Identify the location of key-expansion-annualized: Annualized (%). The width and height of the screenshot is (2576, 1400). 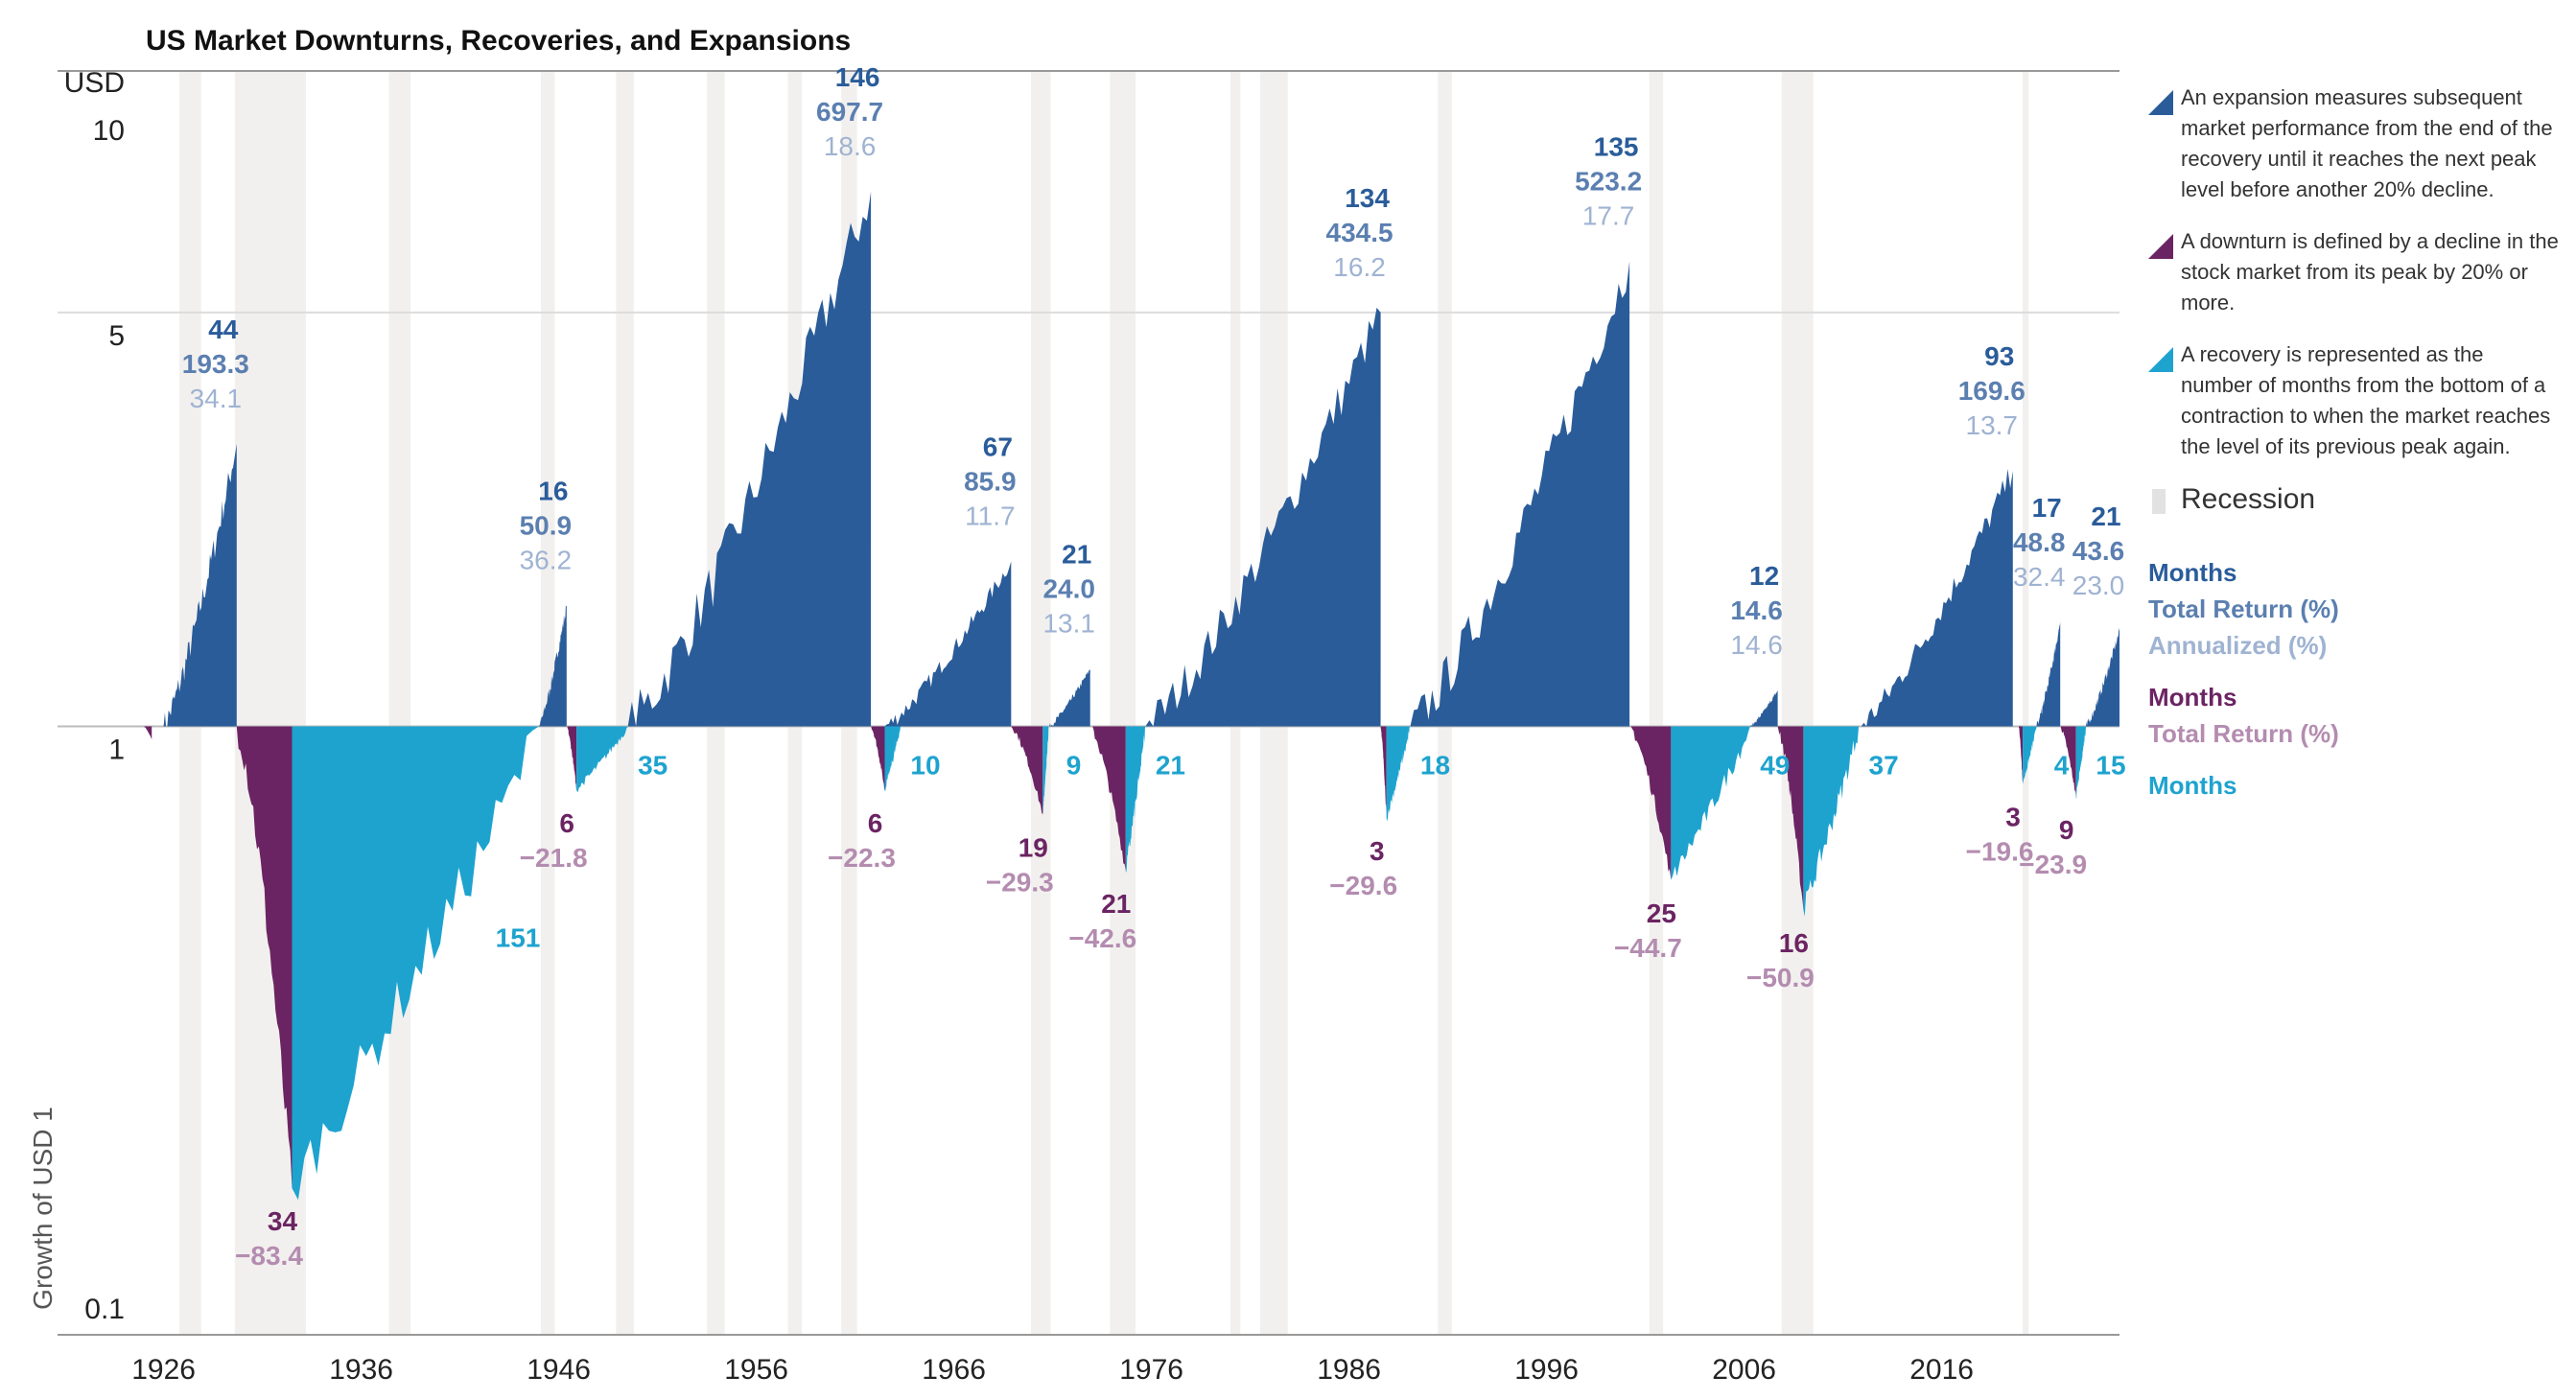
(2238, 645).